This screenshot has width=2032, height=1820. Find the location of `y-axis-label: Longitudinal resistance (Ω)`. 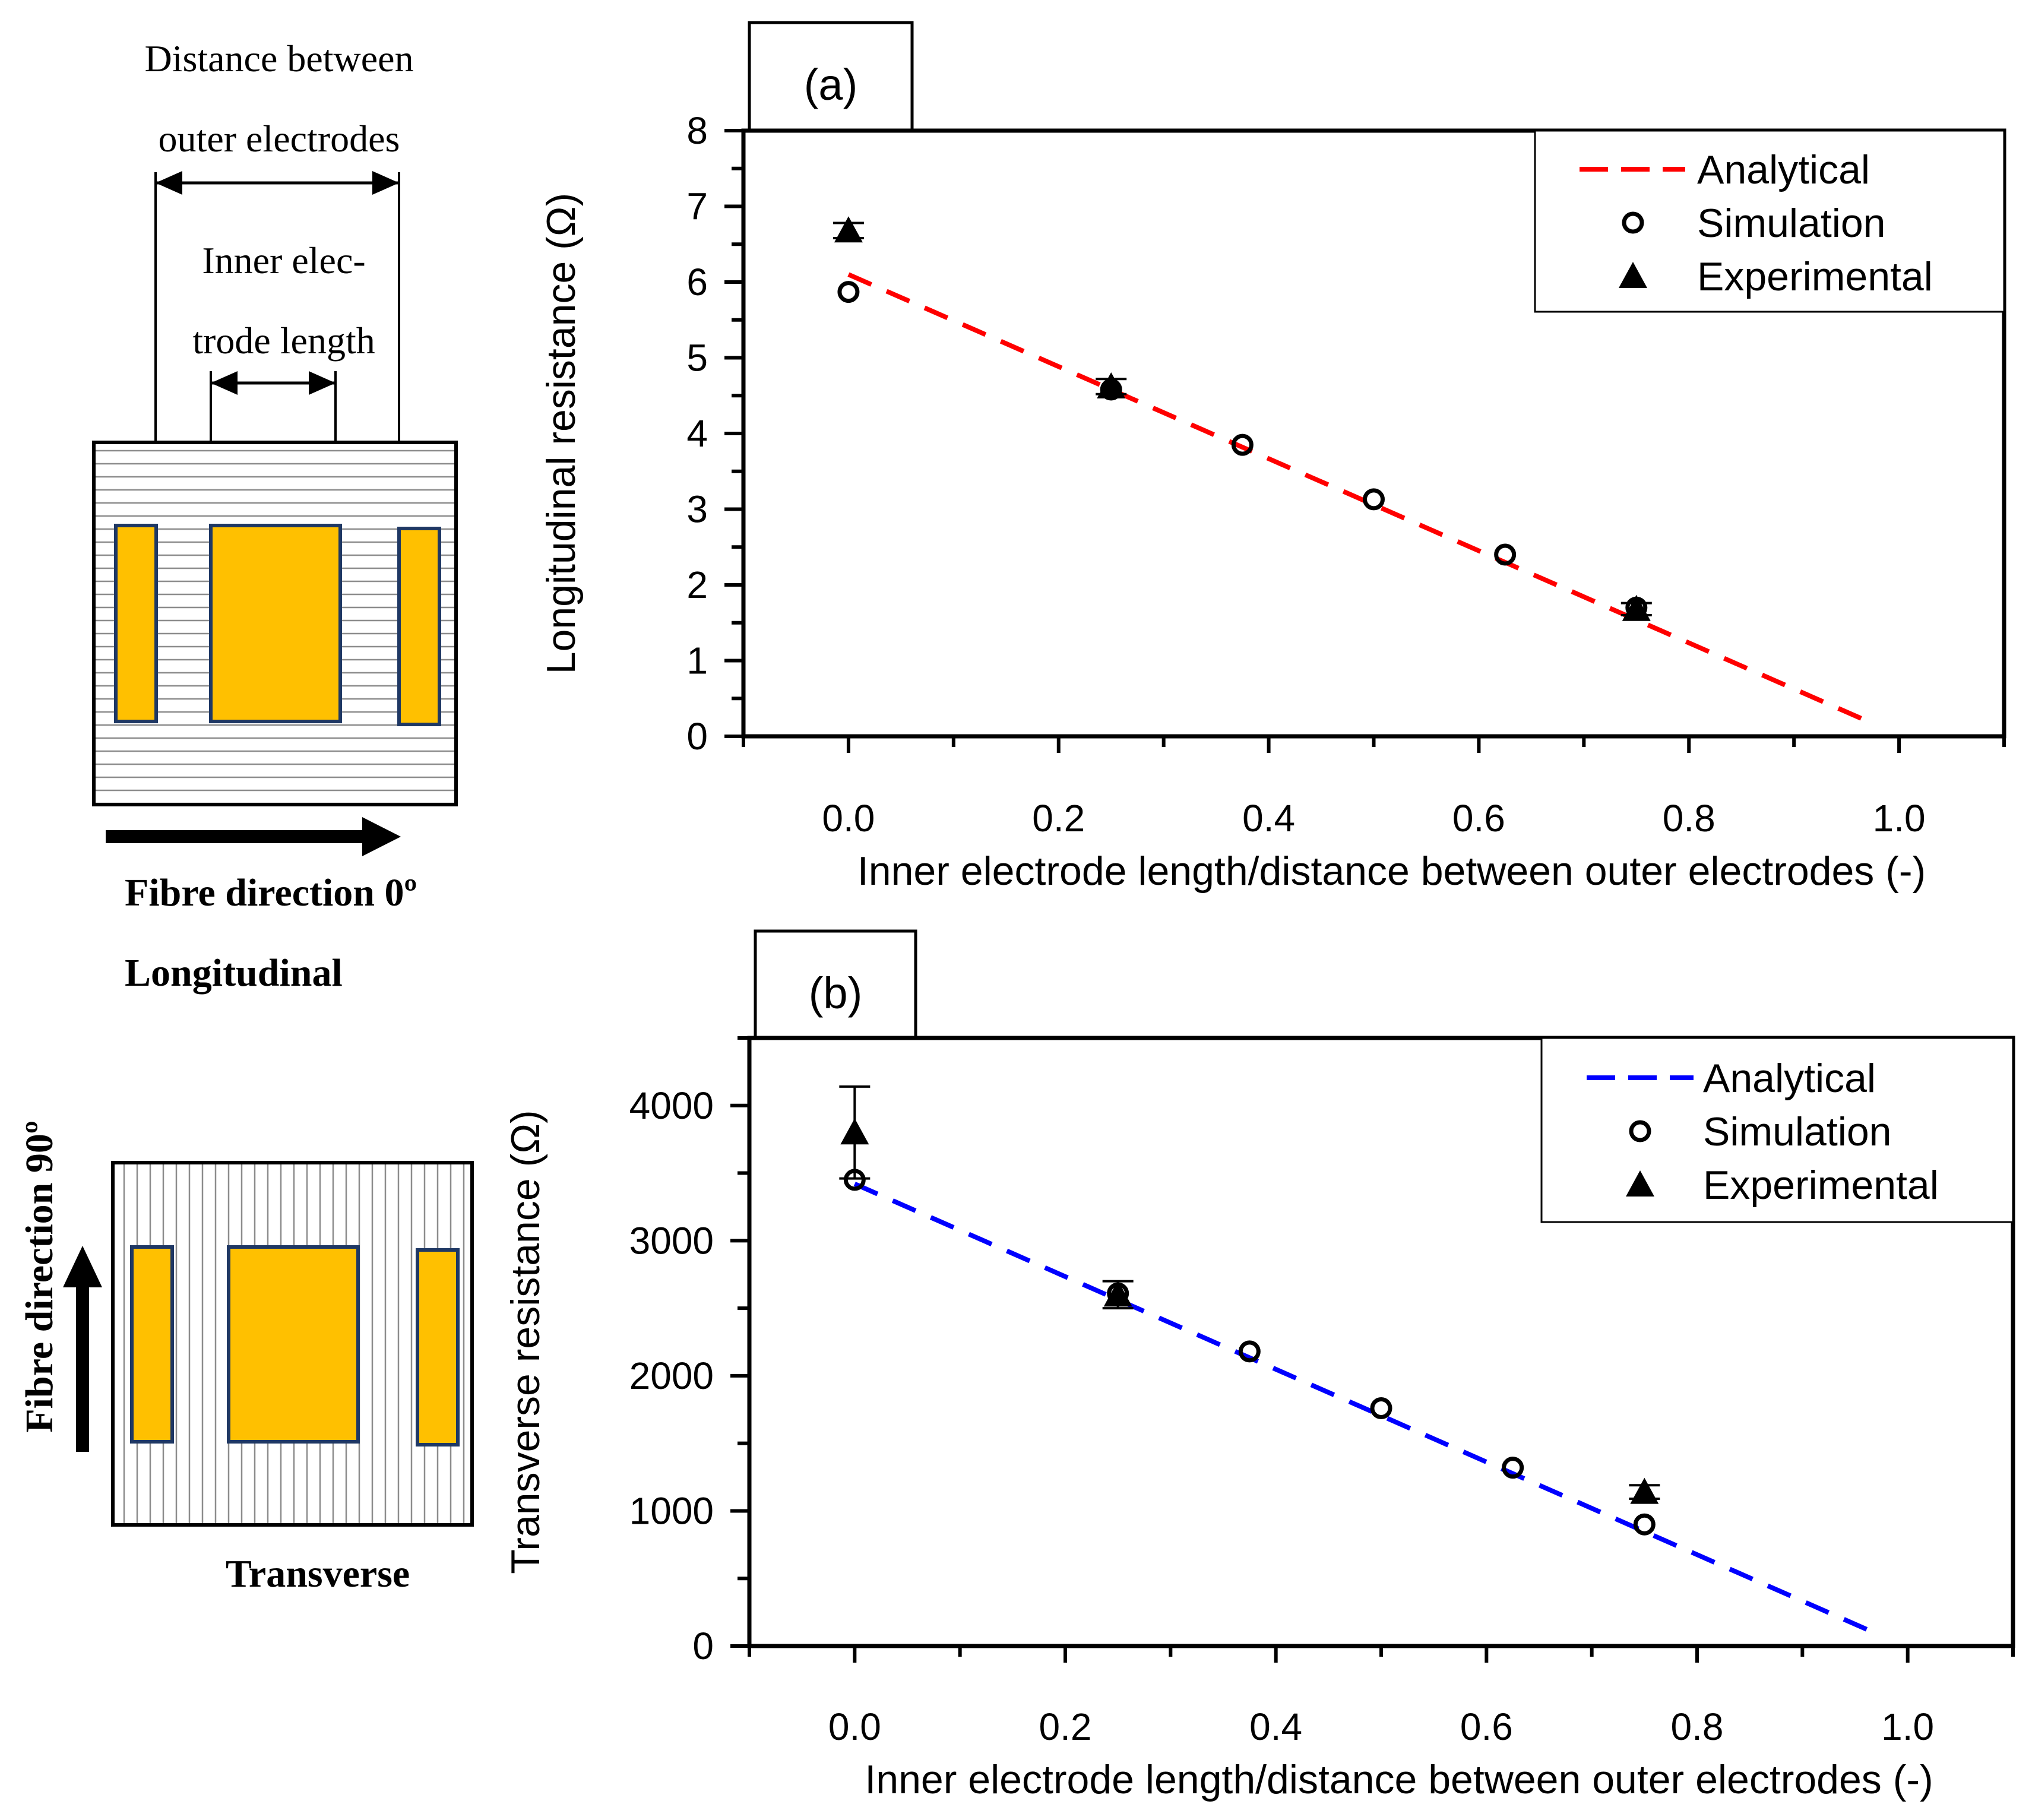

y-axis-label: Longitudinal resistance (Ω) is located at coordinates (561, 434).